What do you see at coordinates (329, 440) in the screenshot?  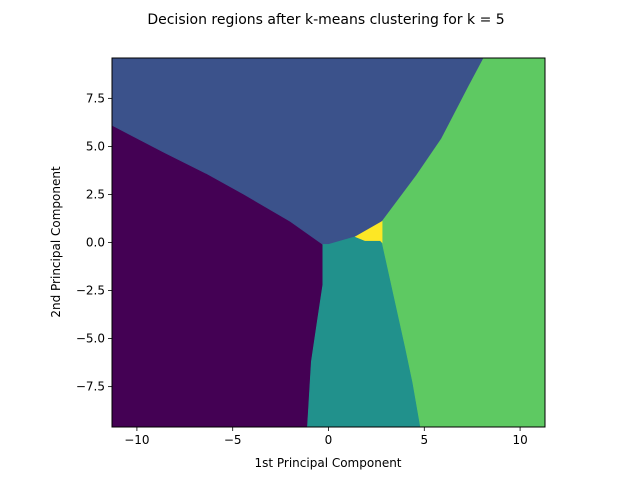 I see `x-tick-label: 0` at bounding box center [329, 440].